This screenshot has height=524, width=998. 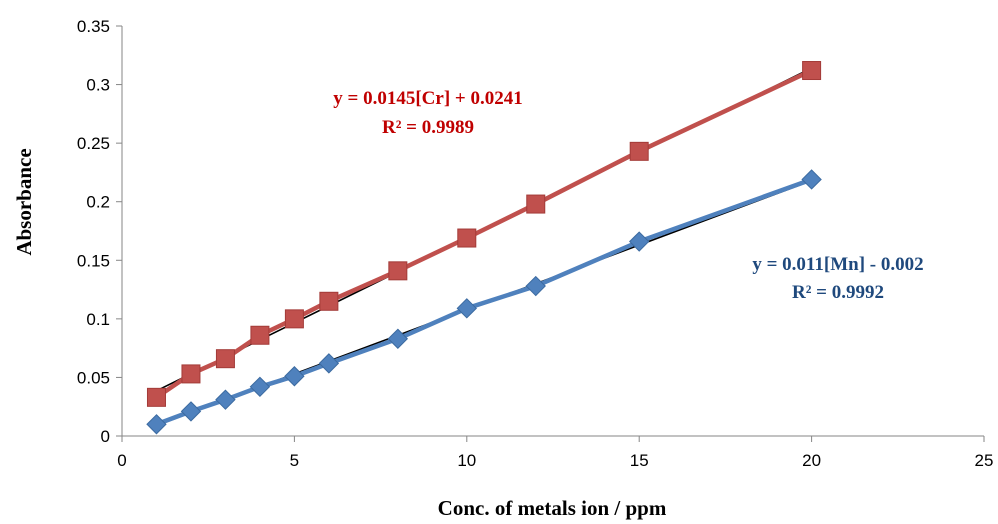 I want to click on y-tick-label: 0, so click(x=105, y=436).